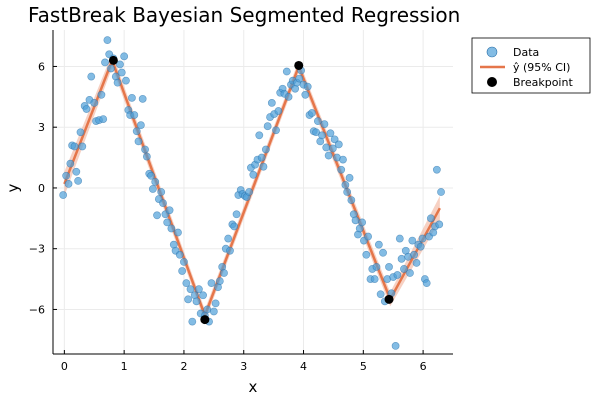 The height and width of the screenshot is (400, 600). What do you see at coordinates (541, 67) in the screenshot?
I see `legend-fit-label: ŷ (95% CI)` at bounding box center [541, 67].